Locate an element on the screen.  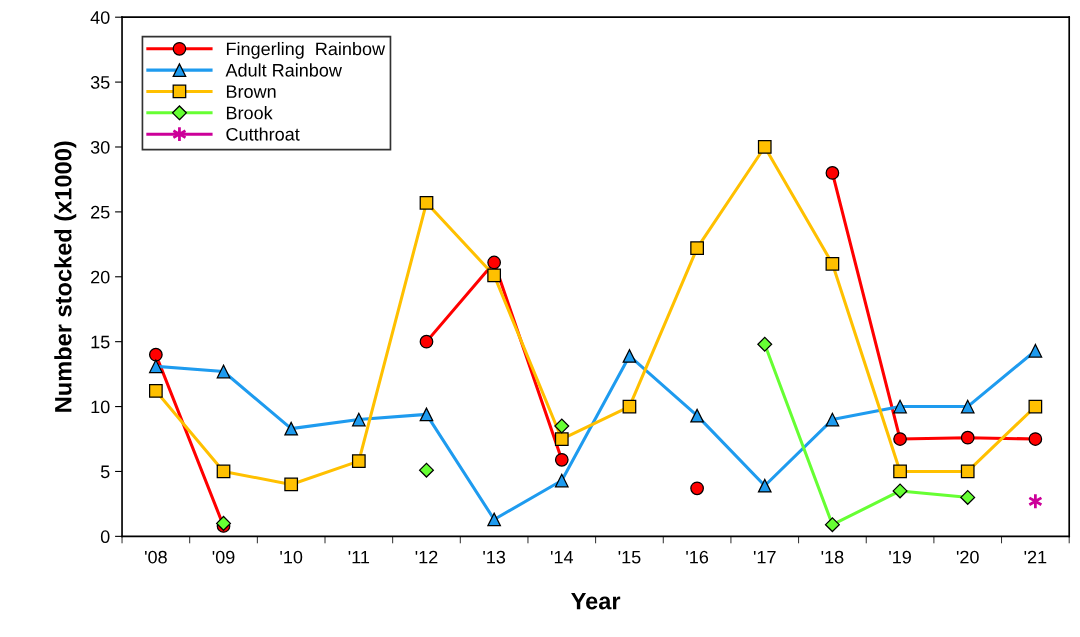
y-tick-label: 5 is located at coordinates (105, 472).